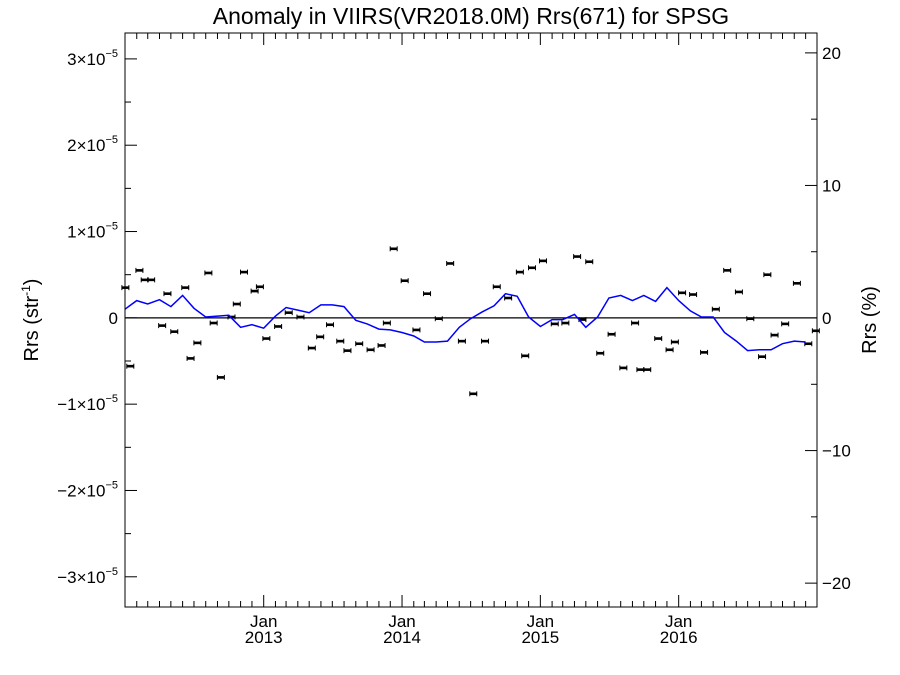 This screenshot has height=675, width=900. I want to click on y-axis-label-right: Rrs (%), so click(870, 320).